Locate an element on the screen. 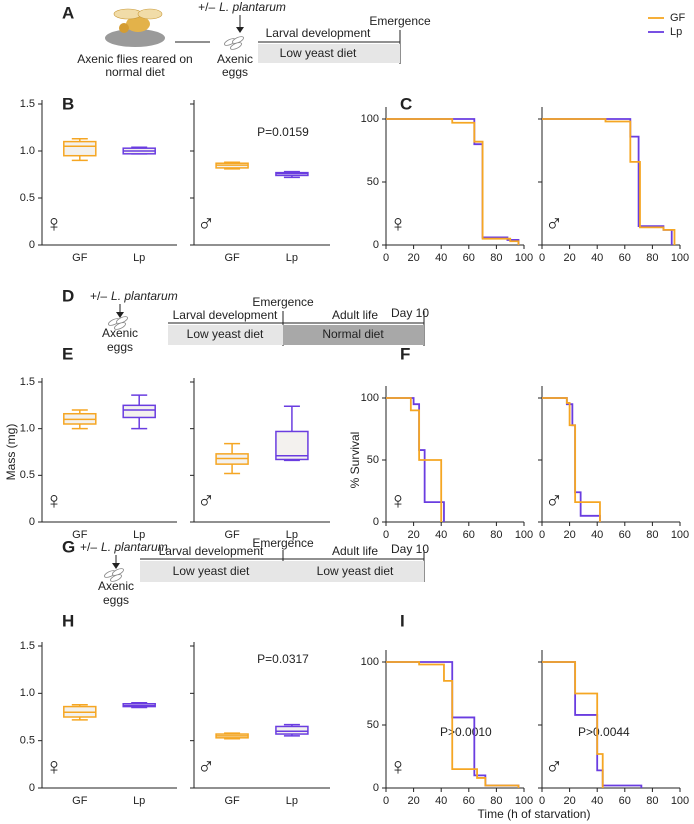 Image resolution: width=694 pixels, height=824 pixels. source-text: Axenic flies reared on is located at coordinates (134, 59).